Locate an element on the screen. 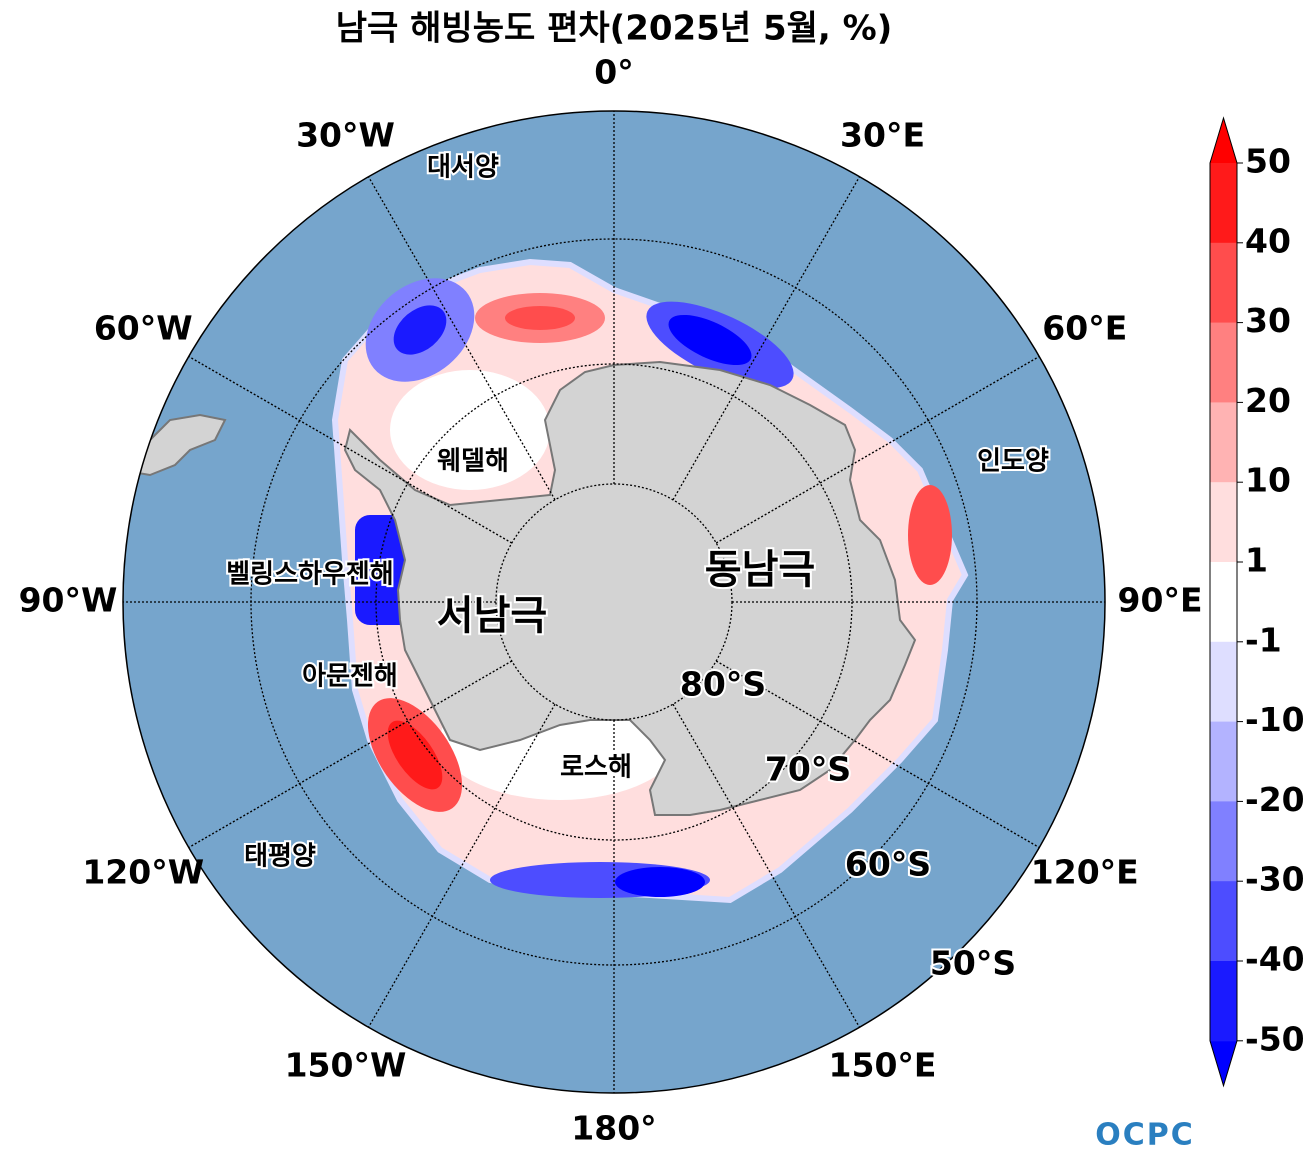  region-label: 아문젠해 is located at coordinates (350, 677).